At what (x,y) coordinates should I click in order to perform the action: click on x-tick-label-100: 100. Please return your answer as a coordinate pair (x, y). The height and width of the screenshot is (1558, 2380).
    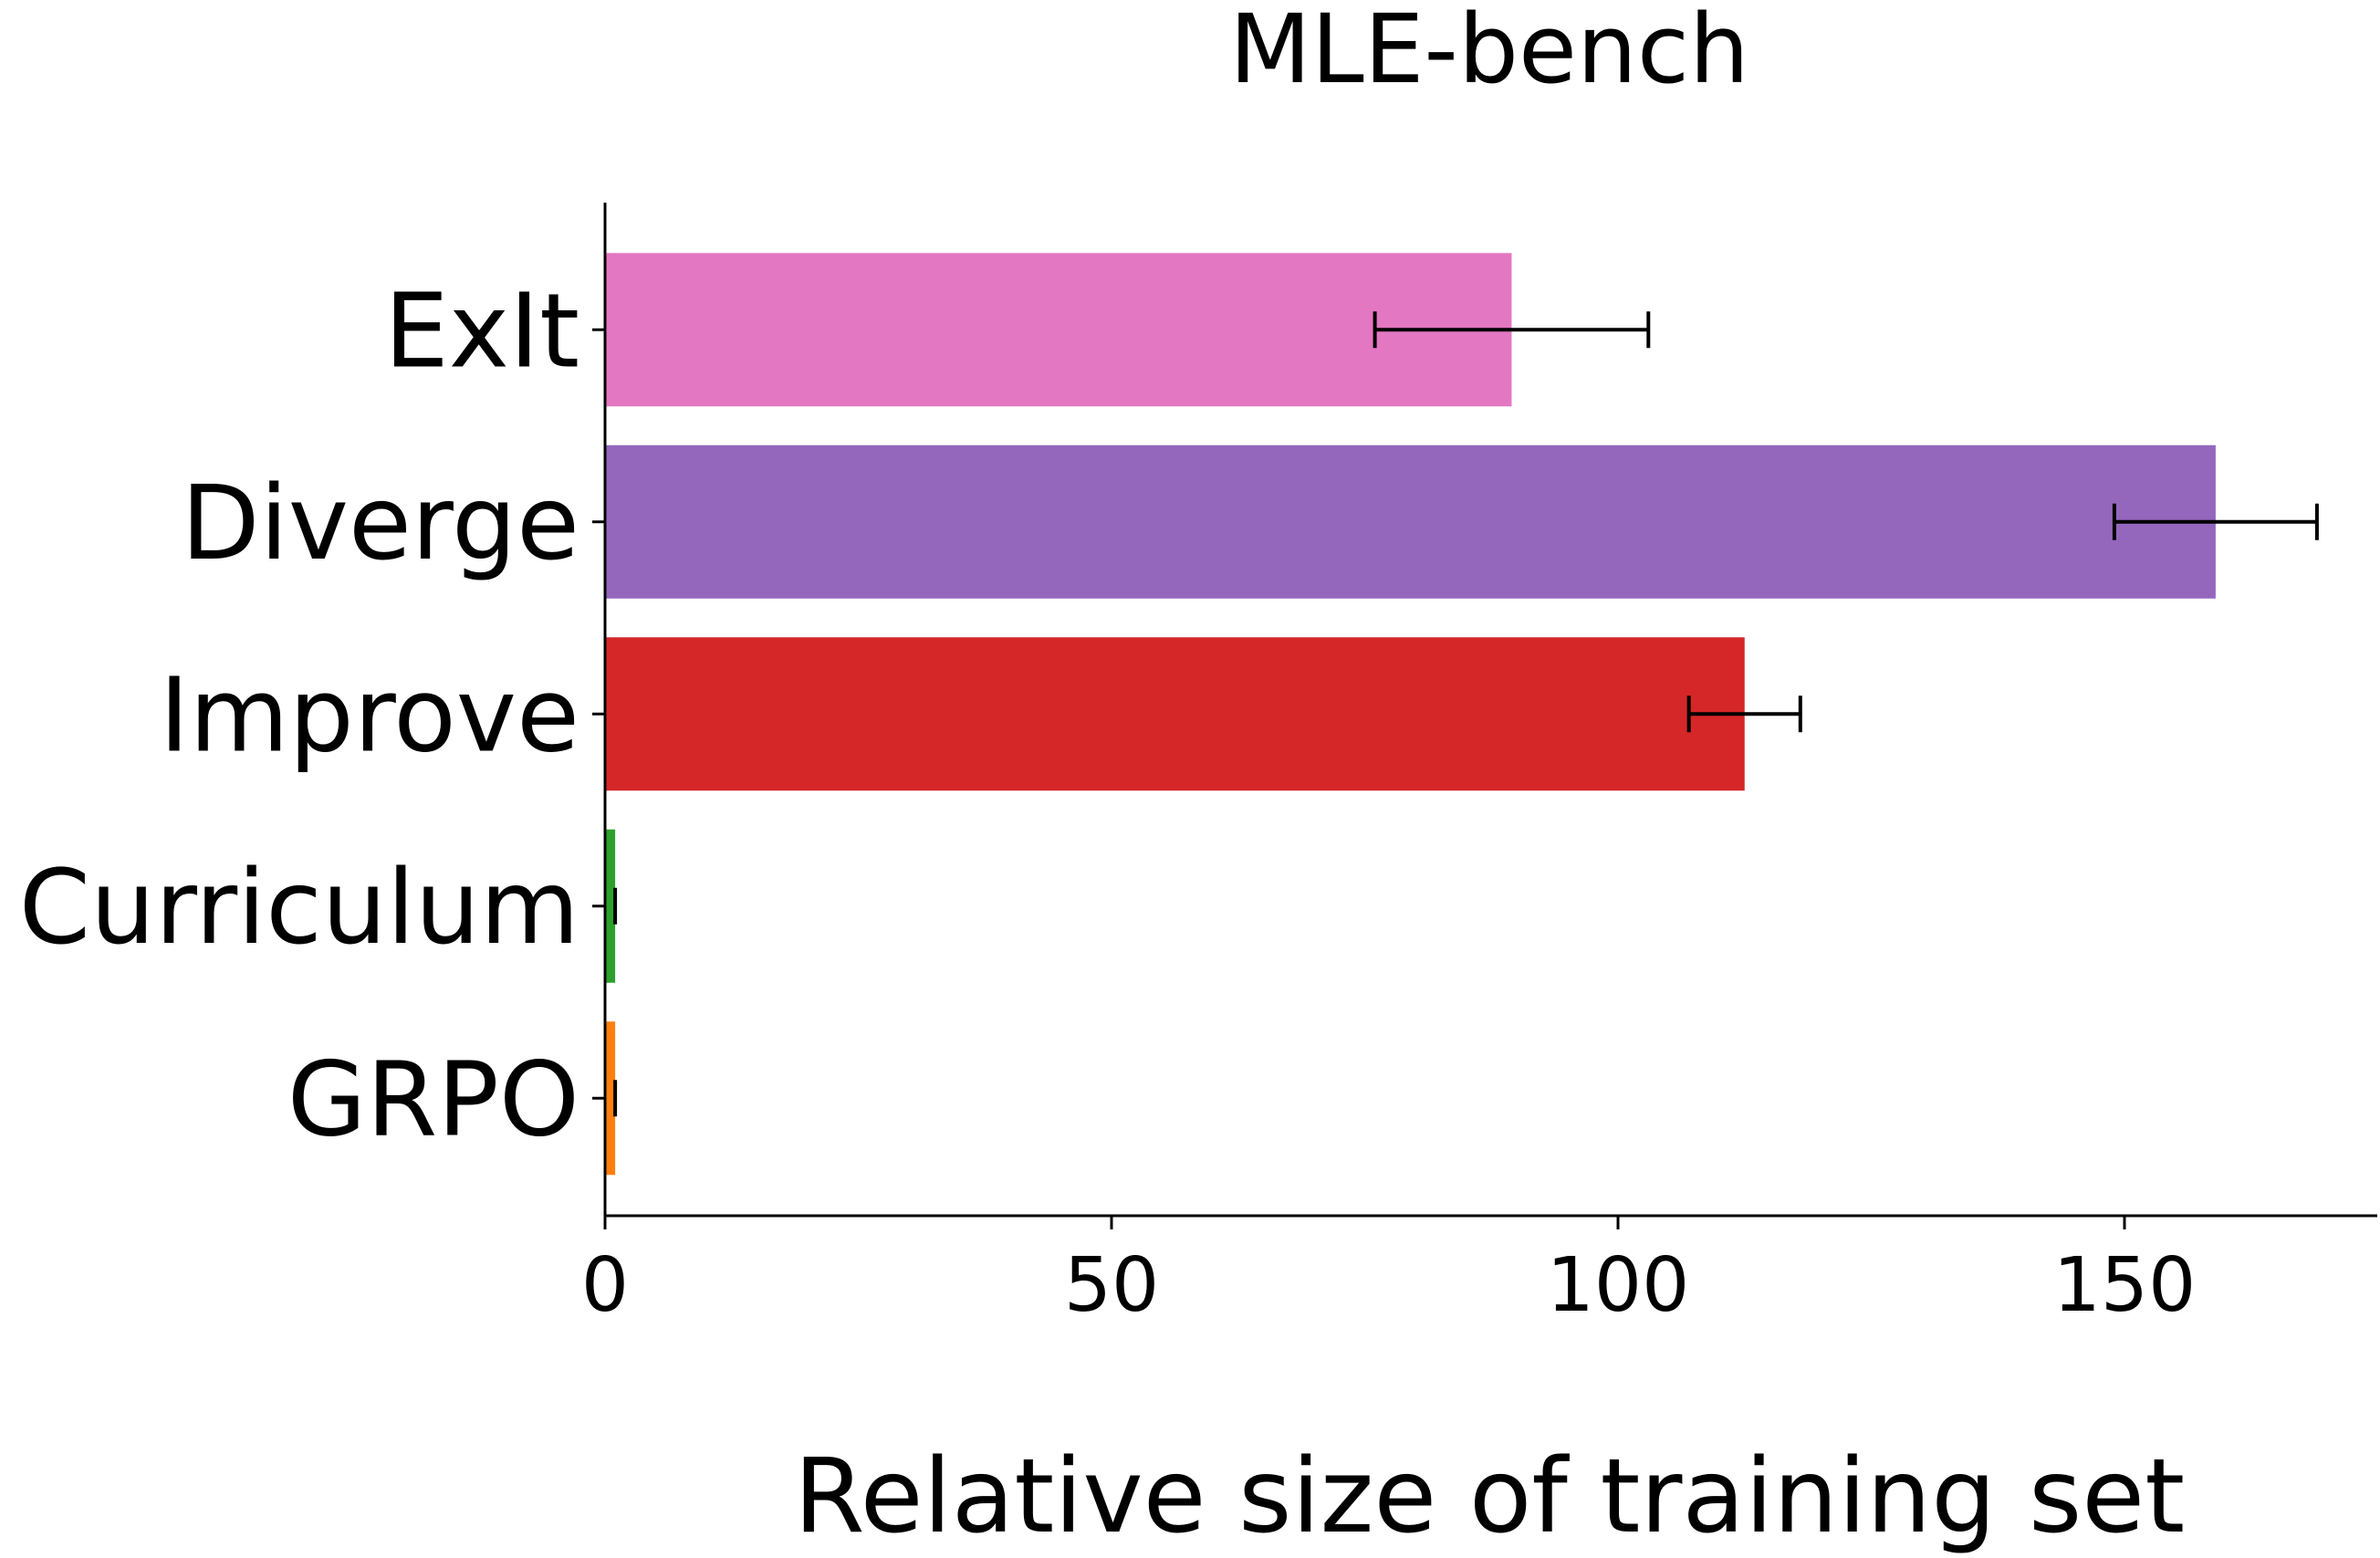
    Looking at the image, I should click on (1618, 1285).